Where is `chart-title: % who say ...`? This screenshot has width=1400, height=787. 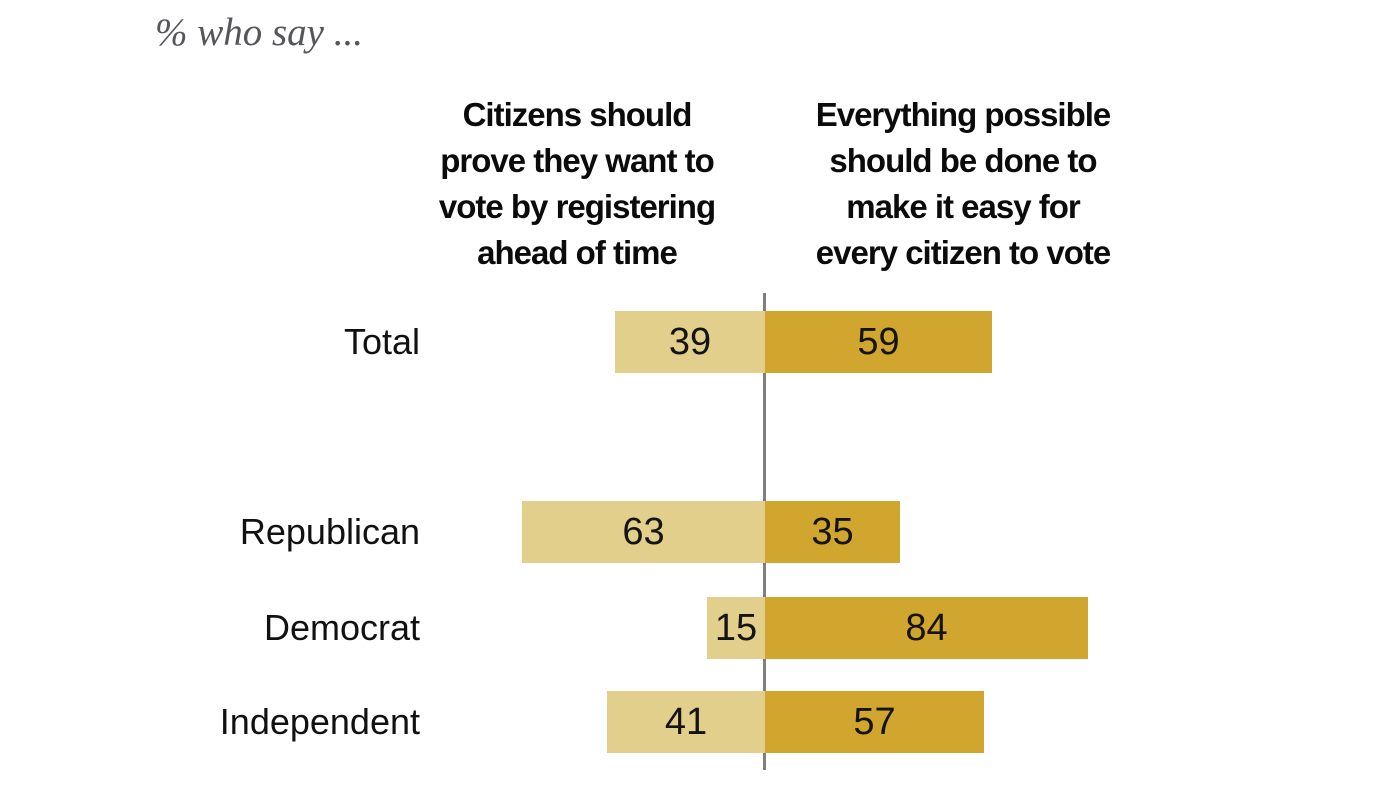
chart-title: % who say ... is located at coordinates (259, 32).